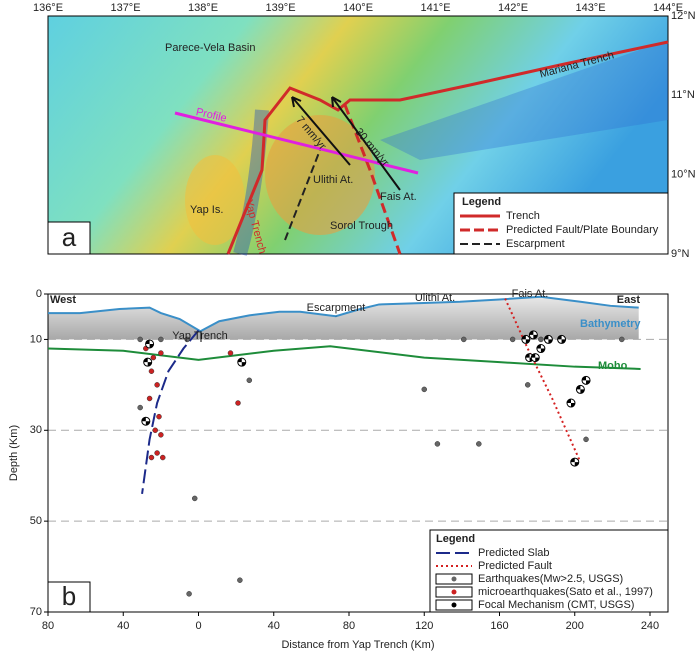 This screenshot has height=661, width=700. I want to click on lon-label: 141°E, so click(435, 8).